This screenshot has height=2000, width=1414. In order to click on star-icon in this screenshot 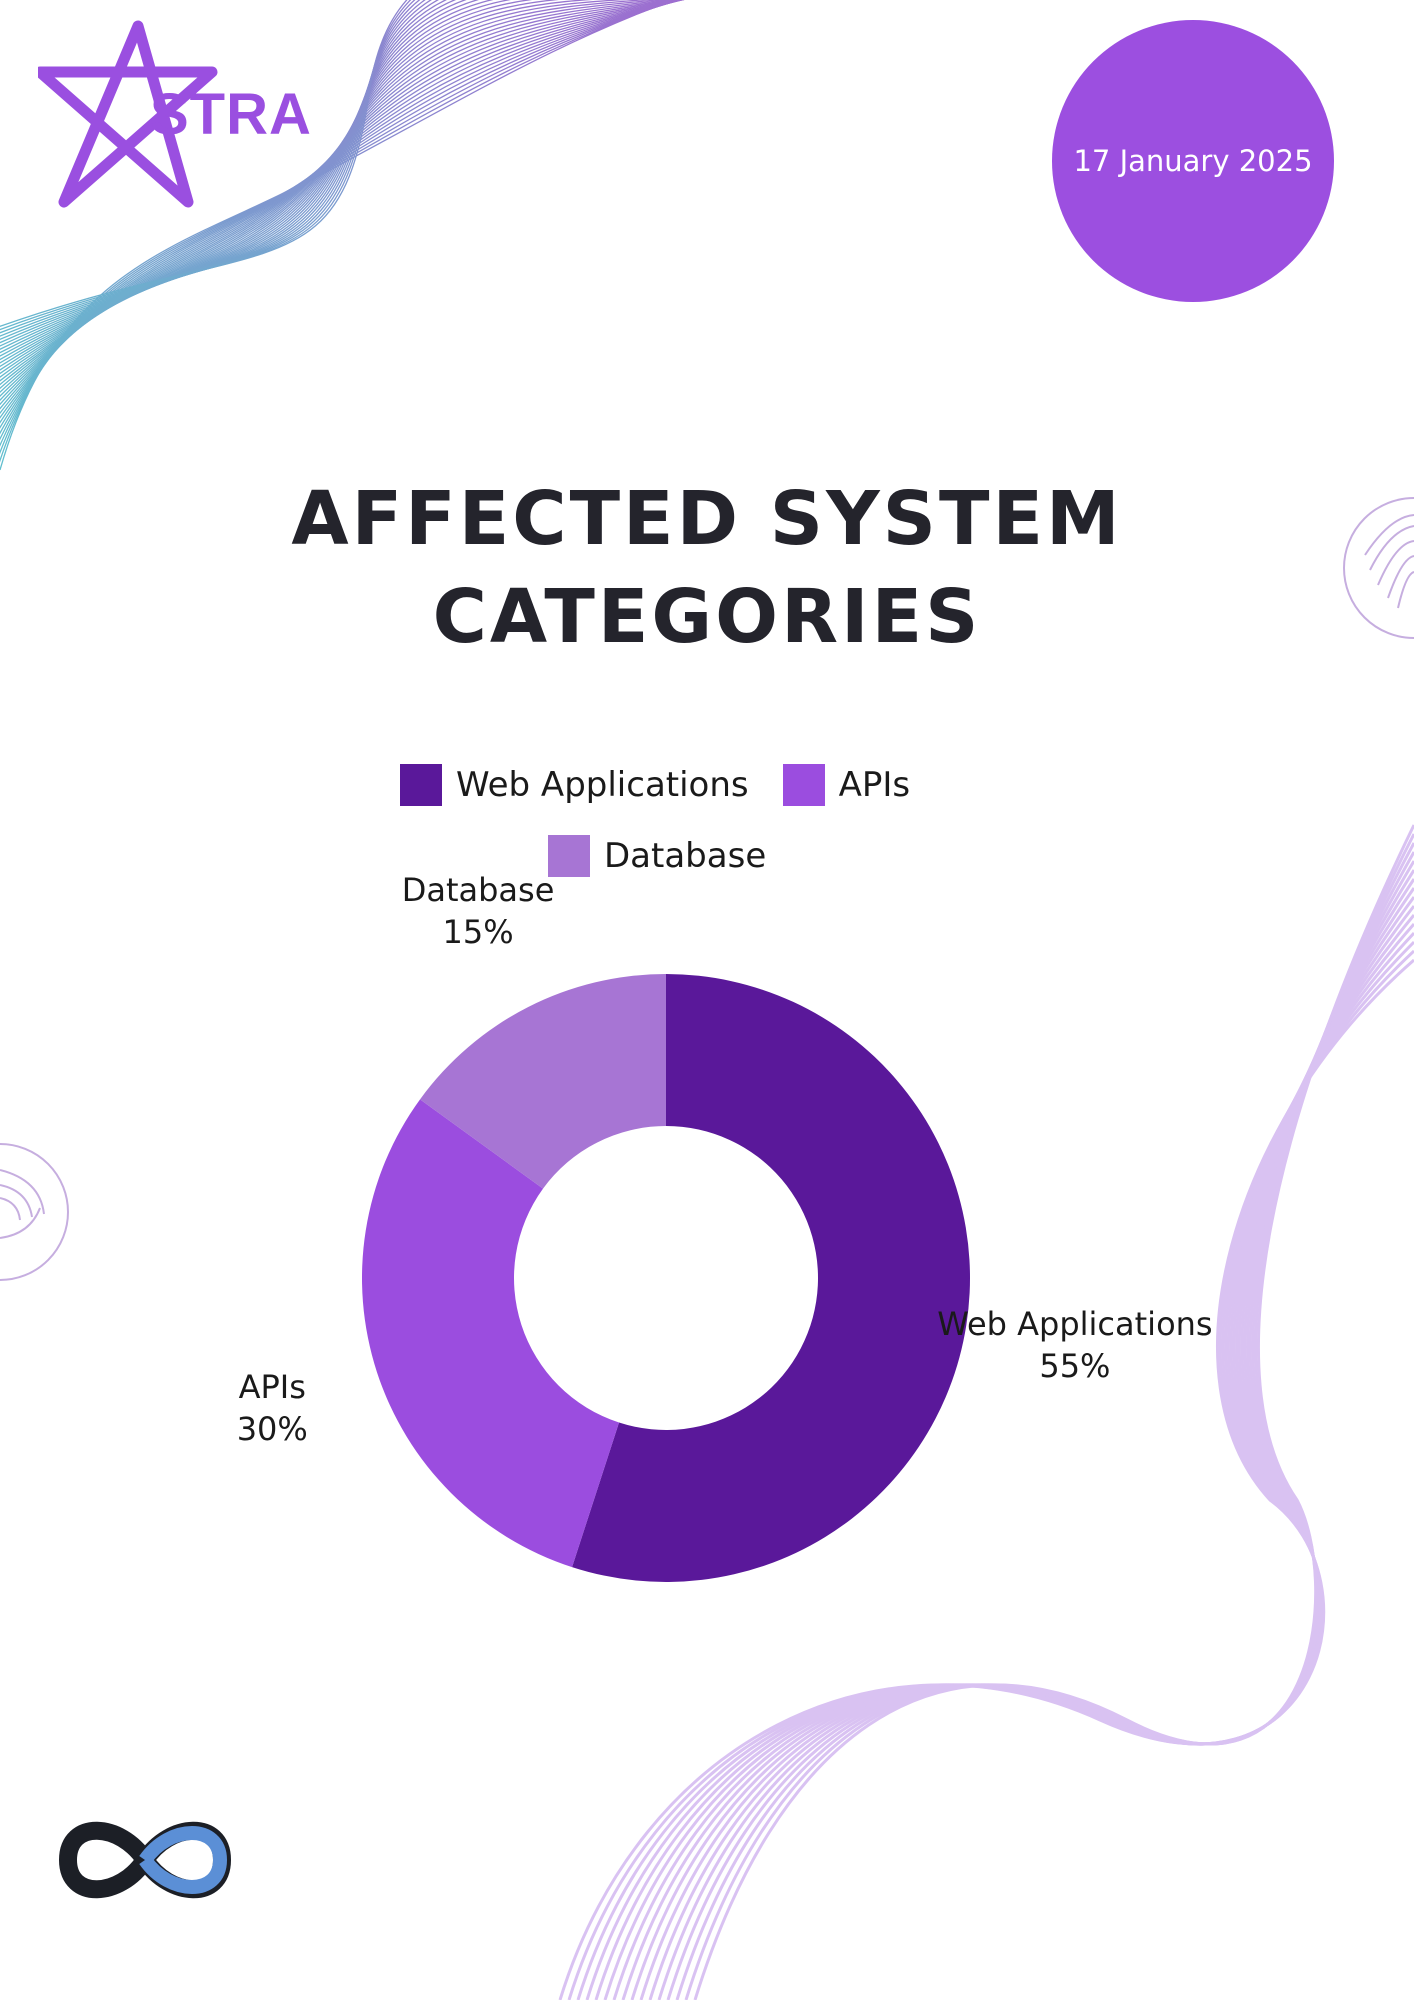, I will do `click(128, 114)`.